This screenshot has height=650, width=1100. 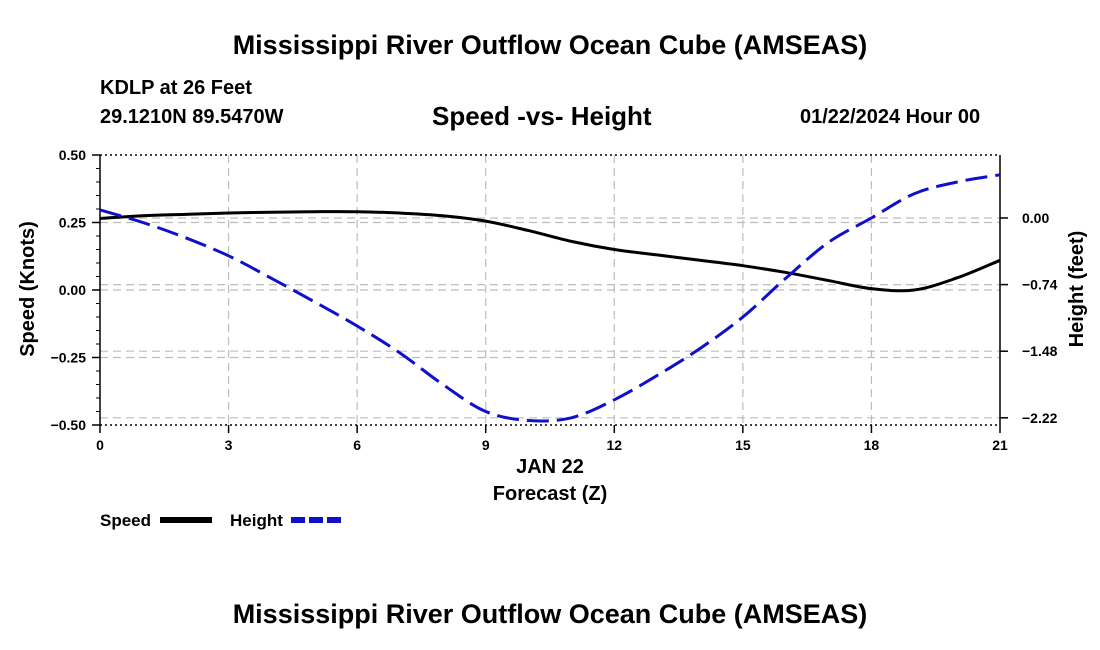 I want to click on y2-axis-label: Height (feet), so click(x=1077, y=289).